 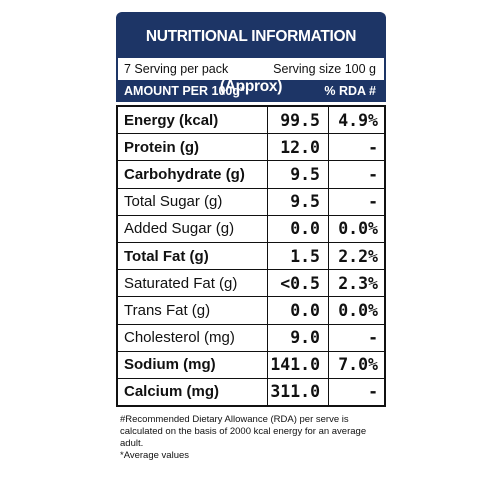 I want to click on nutrient-row: Added Sugar (g) 0.0 0.0%, so click(x=251, y=229).